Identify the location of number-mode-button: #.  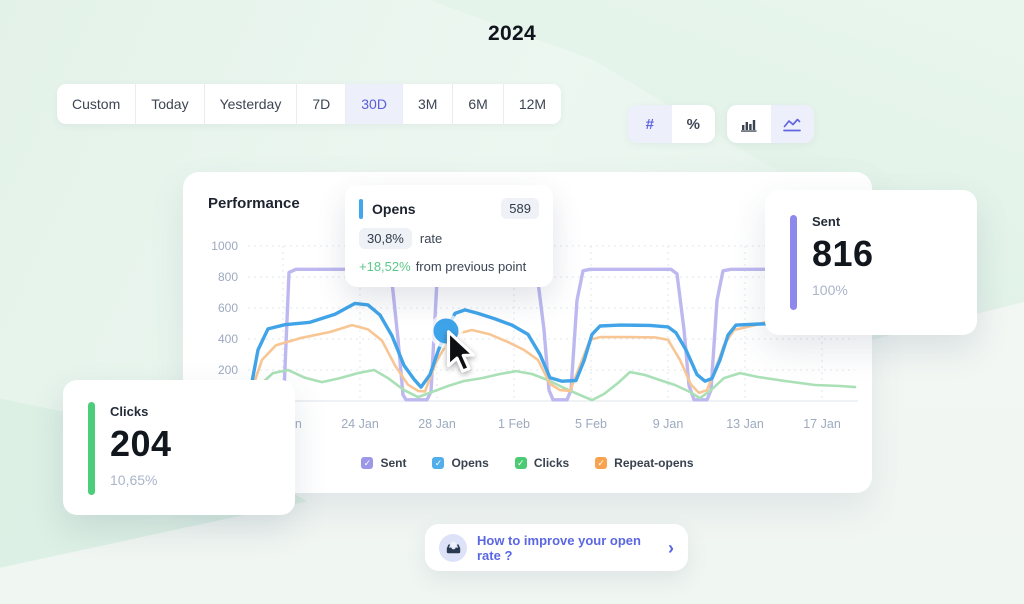
(650, 124).